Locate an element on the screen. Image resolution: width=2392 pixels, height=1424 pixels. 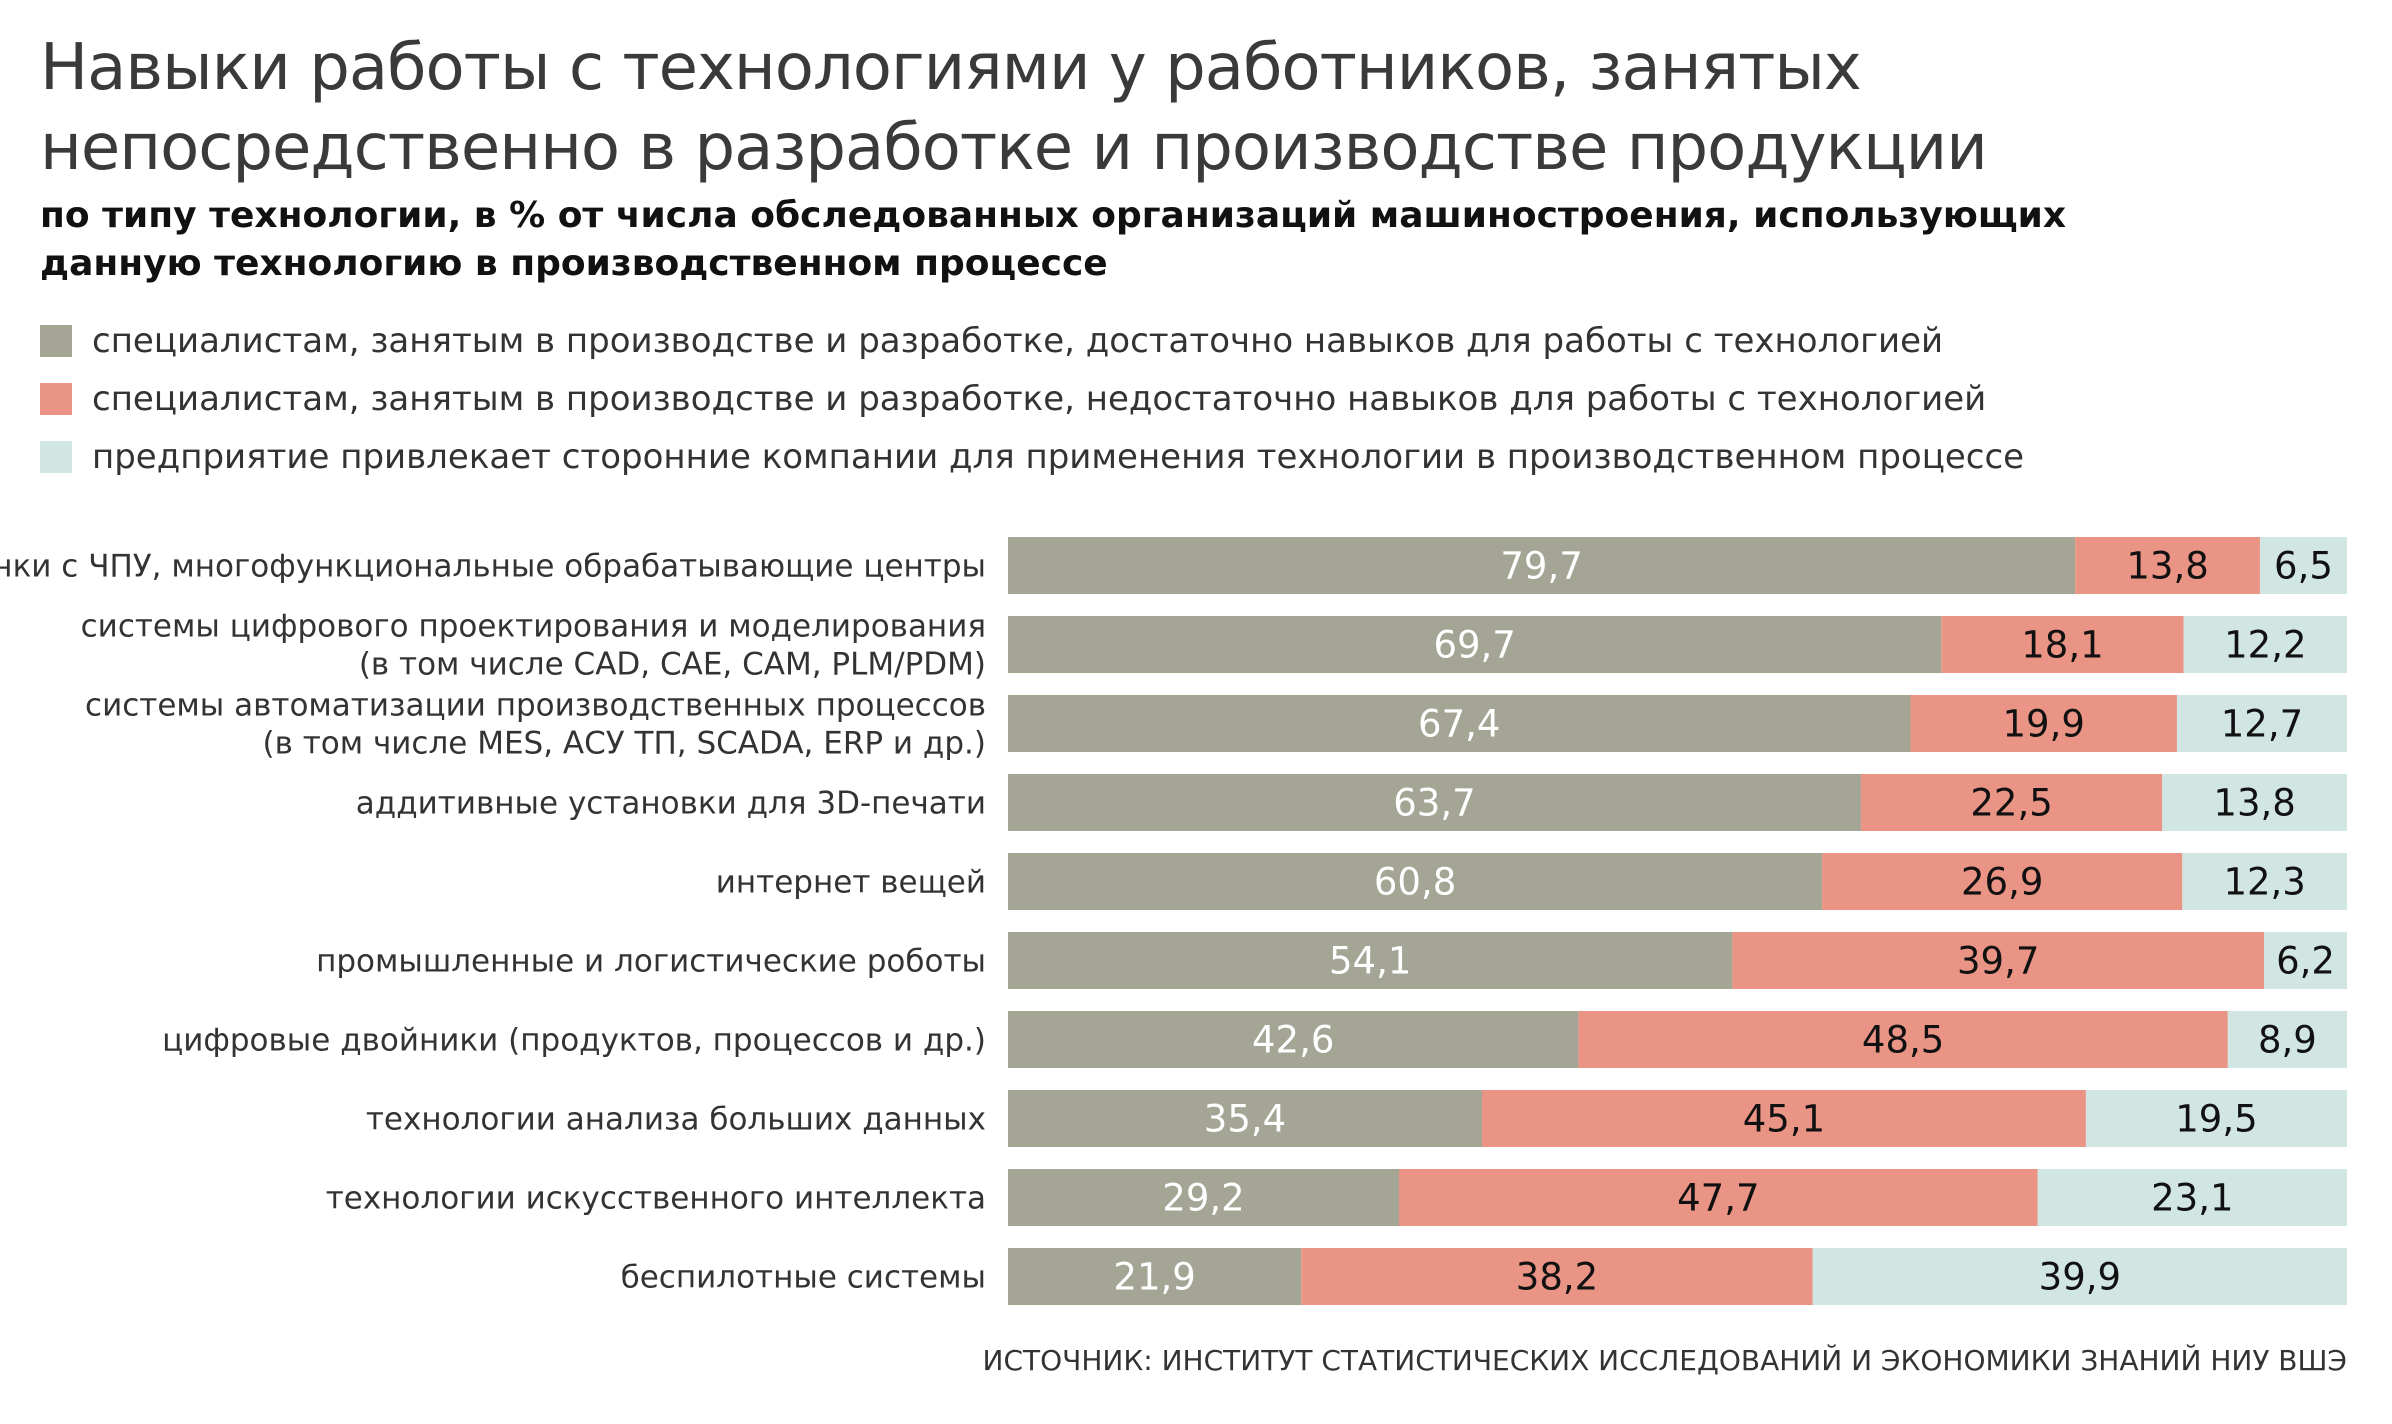
data-label: 29,2 is located at coordinates (1203, 1198).